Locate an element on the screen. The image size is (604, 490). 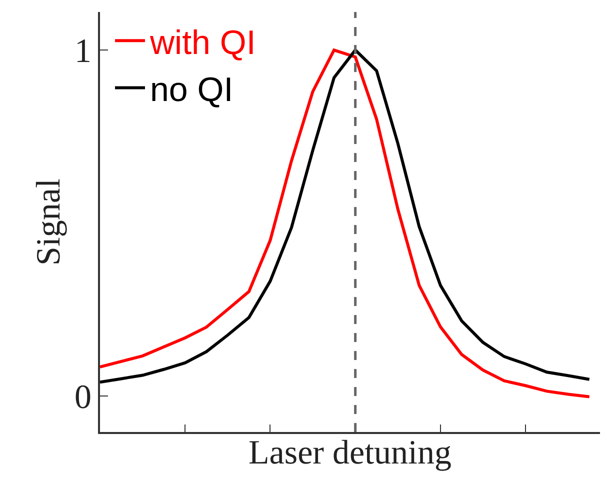
legend-label: no QI is located at coordinates (192, 90).